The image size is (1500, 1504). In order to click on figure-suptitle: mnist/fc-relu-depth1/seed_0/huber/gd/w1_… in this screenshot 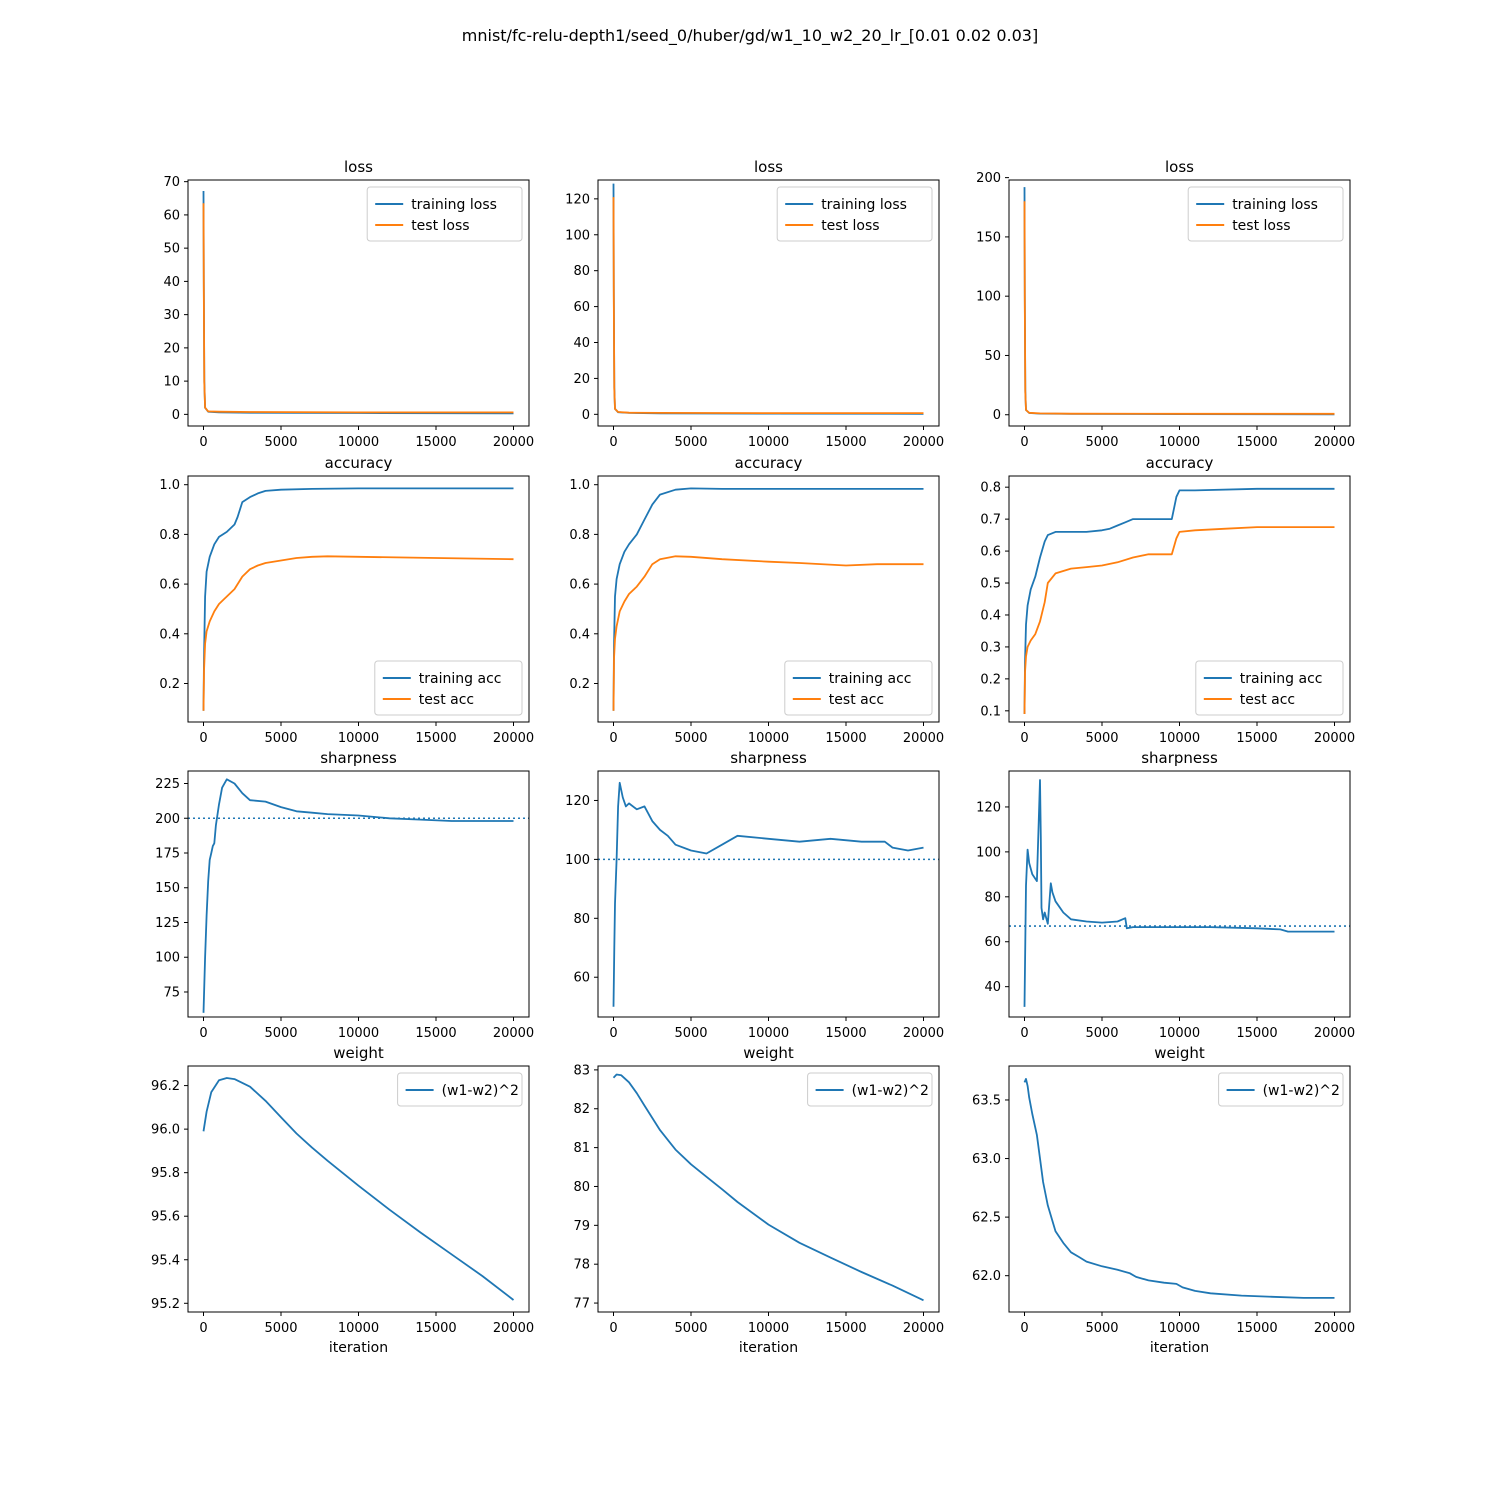, I will do `click(750, 35)`.